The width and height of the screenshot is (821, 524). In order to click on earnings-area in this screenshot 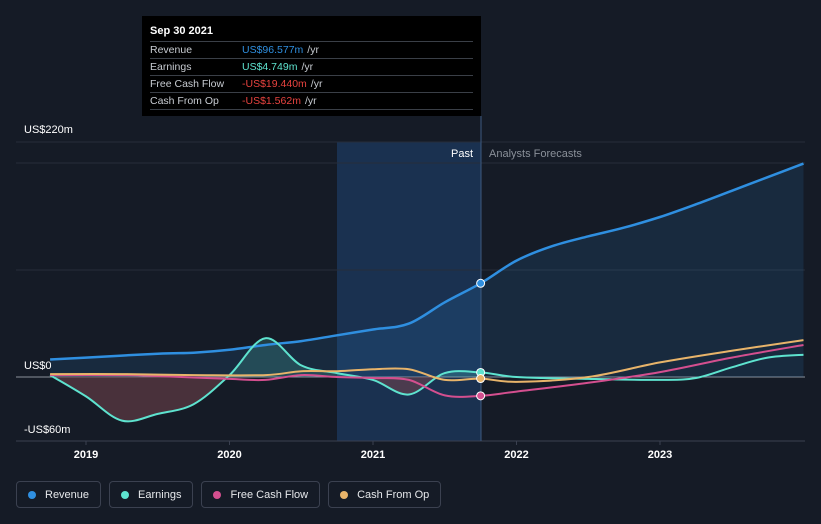, I will do `click(265, 380)`.